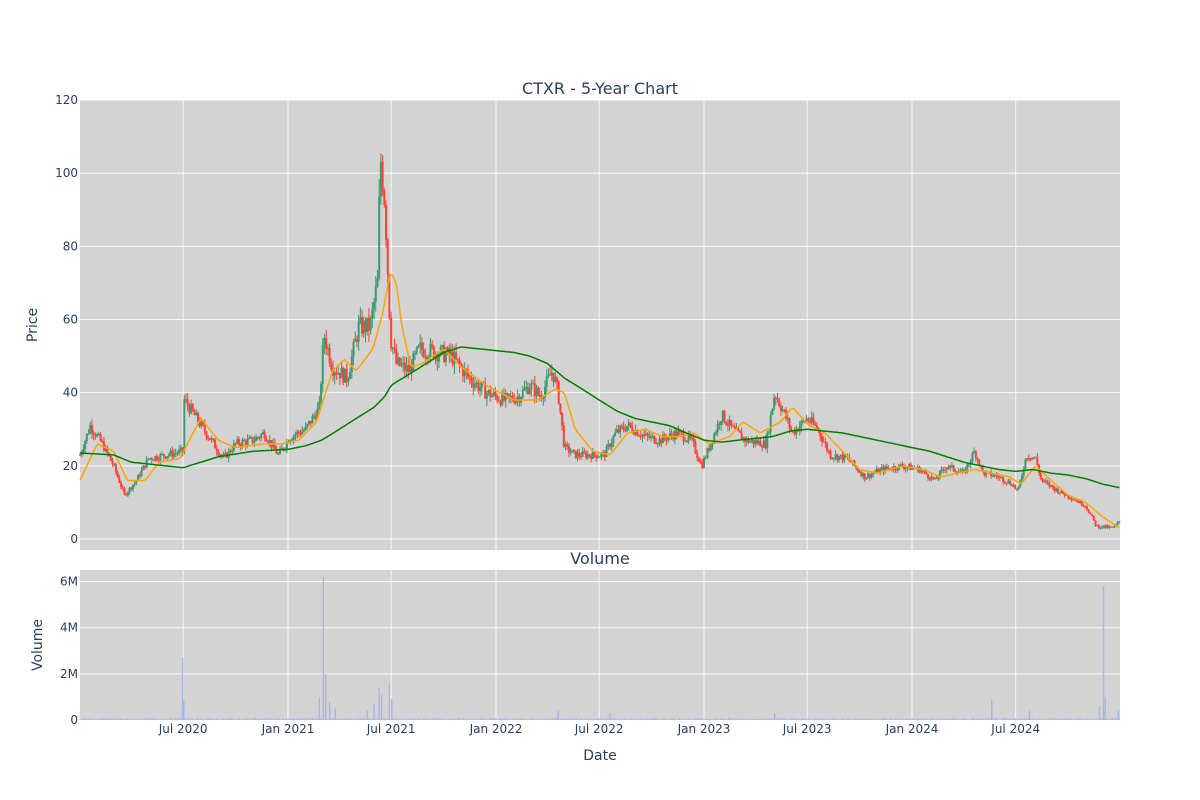  Describe the element at coordinates (599, 756) in the screenshot. I see `x-axis-label: Date` at that location.